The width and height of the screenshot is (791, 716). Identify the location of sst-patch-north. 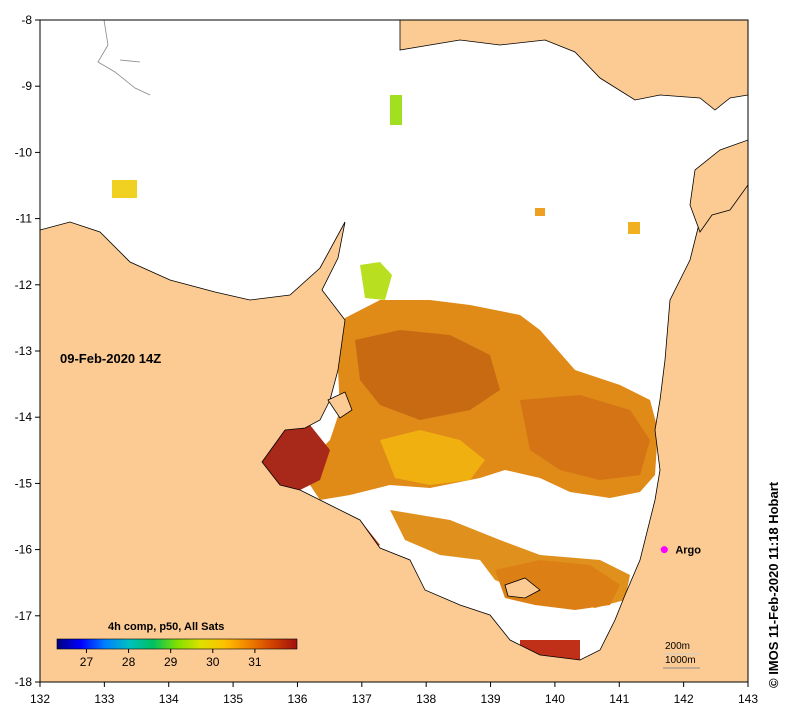
(396, 110).